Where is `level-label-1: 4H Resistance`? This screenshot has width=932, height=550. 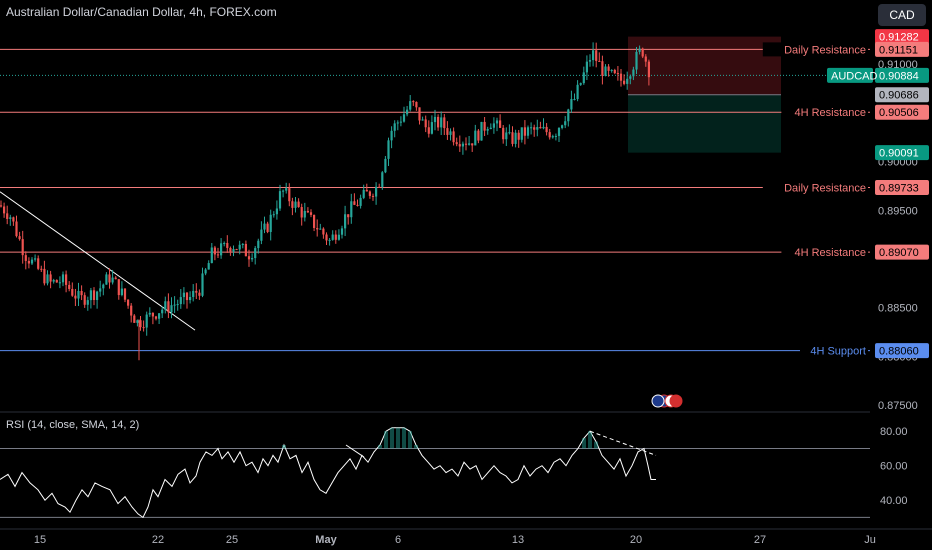
level-label-1: 4H Resistance is located at coordinates (830, 113).